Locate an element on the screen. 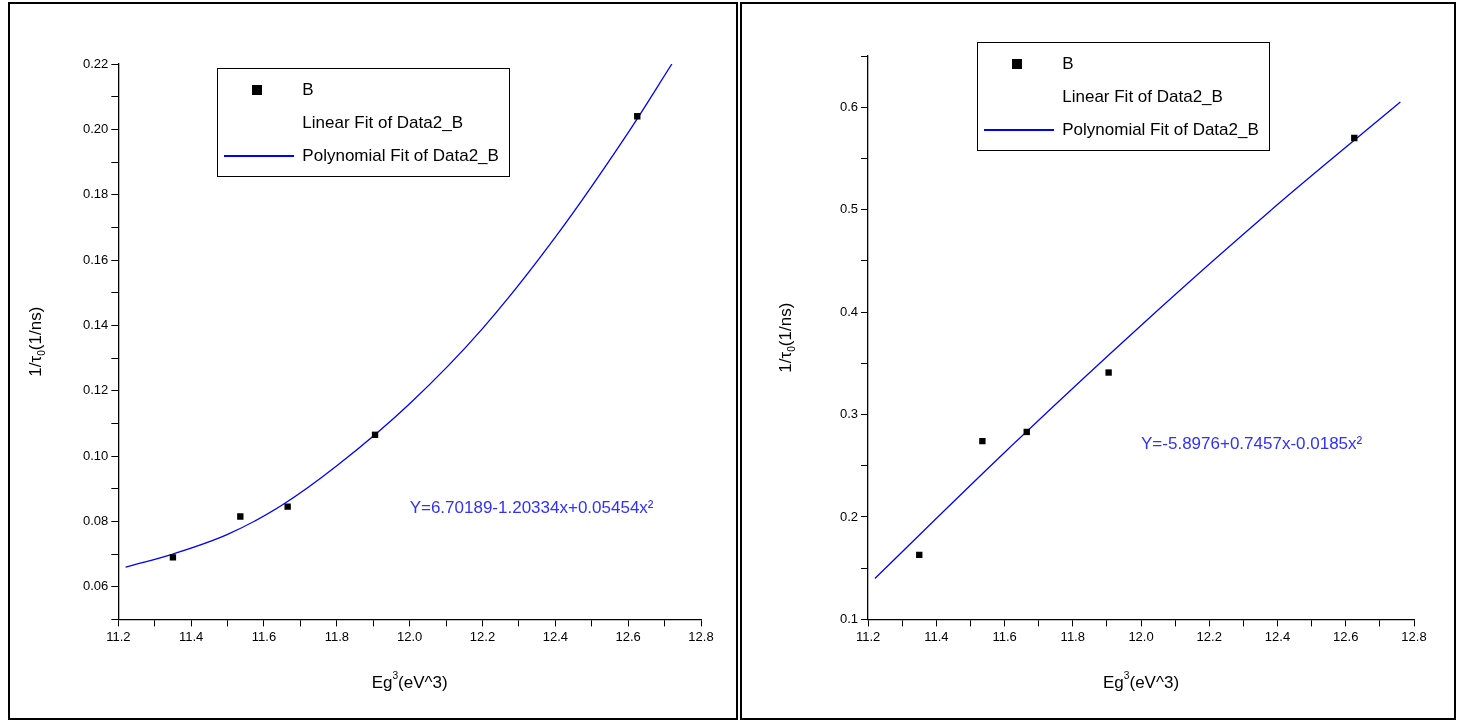 The image size is (1460, 724). y-tick-label: 0.16 is located at coordinates (95, 259).